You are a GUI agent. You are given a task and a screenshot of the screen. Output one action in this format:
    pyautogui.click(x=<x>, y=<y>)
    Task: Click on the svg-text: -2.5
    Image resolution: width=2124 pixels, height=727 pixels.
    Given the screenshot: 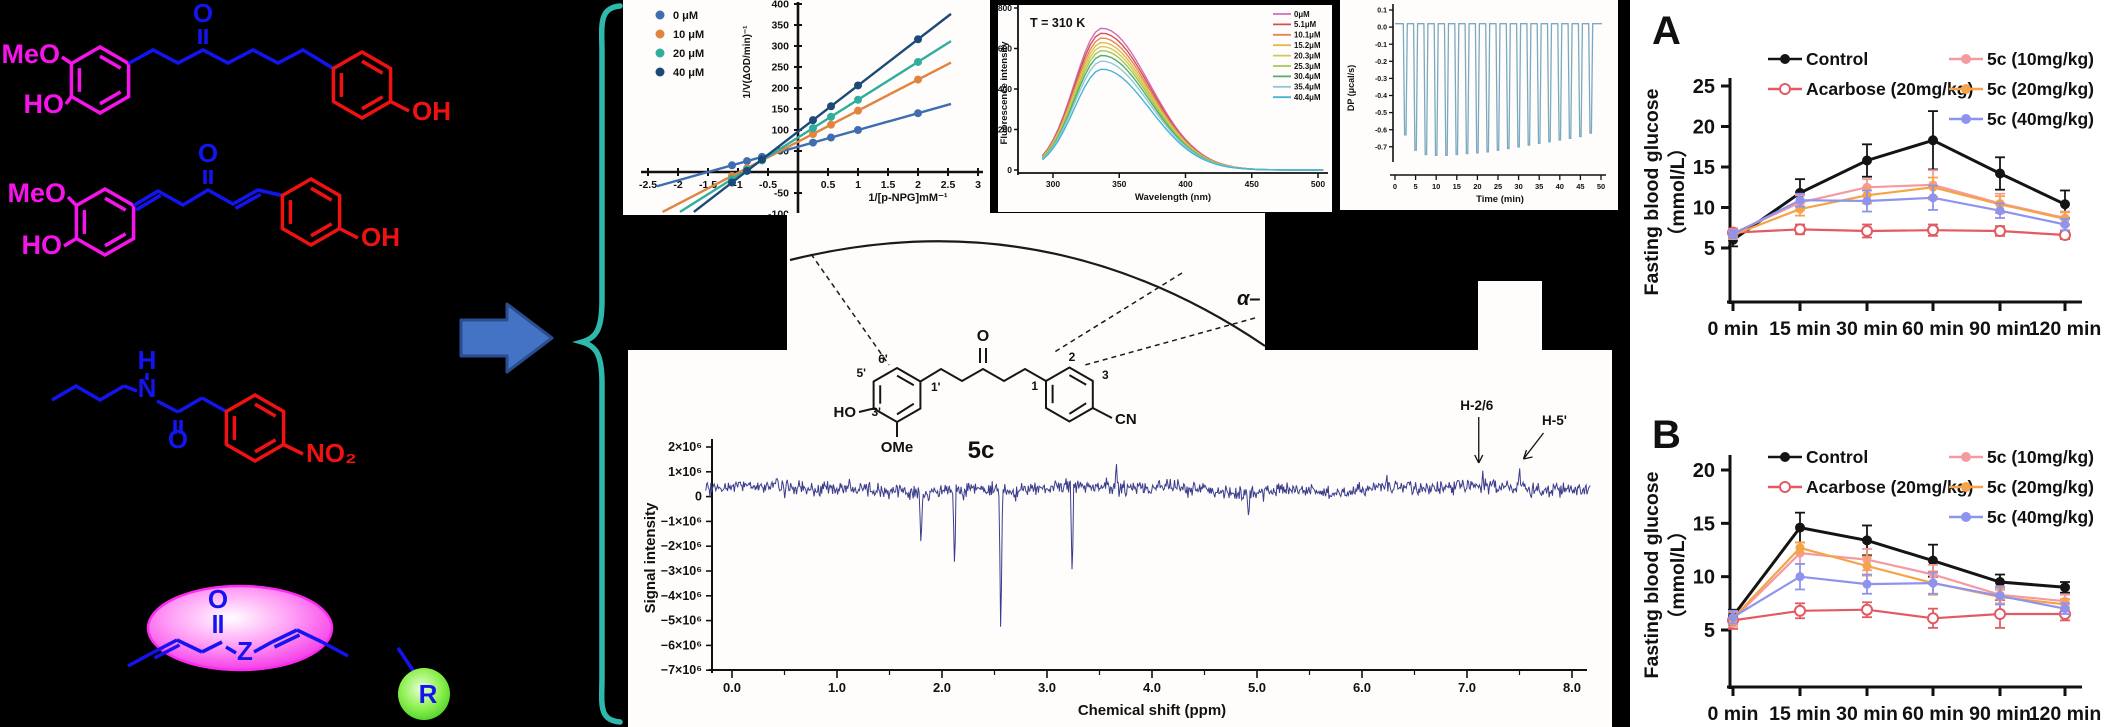 What is the action you would take?
    pyautogui.click(x=648, y=185)
    